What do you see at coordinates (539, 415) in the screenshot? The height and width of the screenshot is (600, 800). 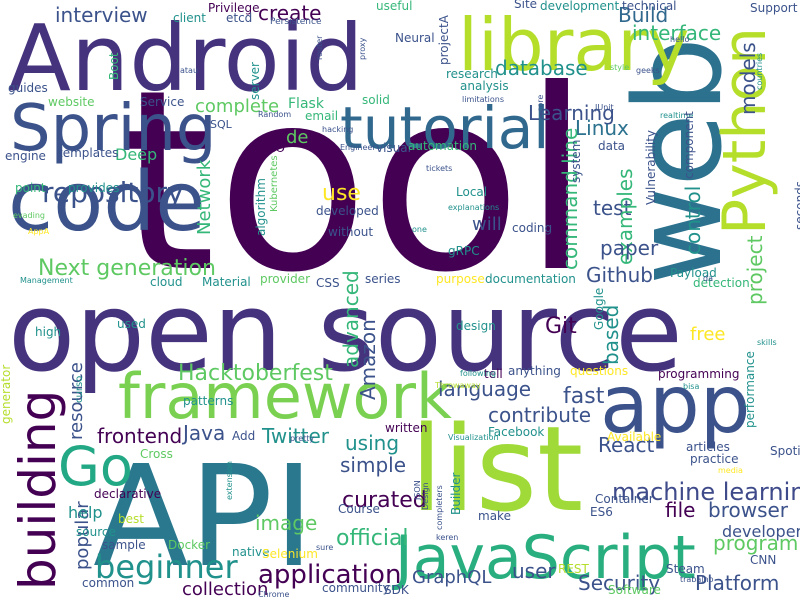 I see `cloud-word: contribute` at bounding box center [539, 415].